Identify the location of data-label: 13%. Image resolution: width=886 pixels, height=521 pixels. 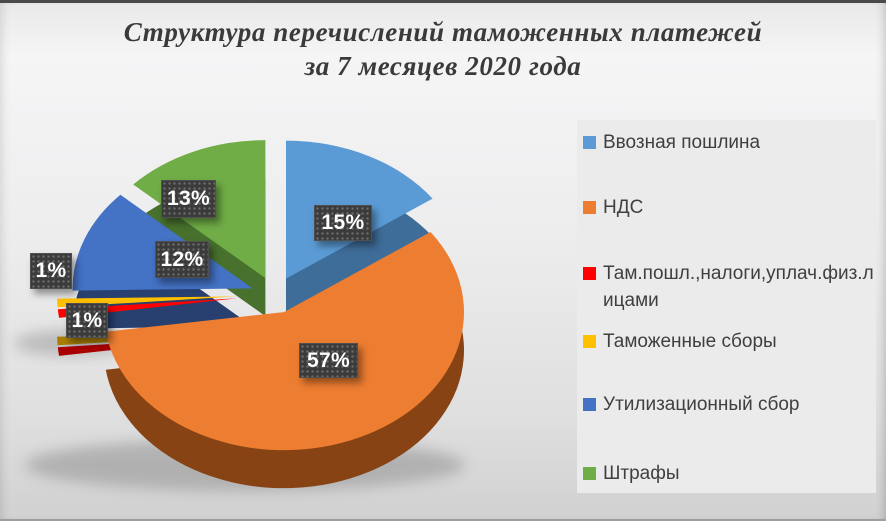
(188, 199).